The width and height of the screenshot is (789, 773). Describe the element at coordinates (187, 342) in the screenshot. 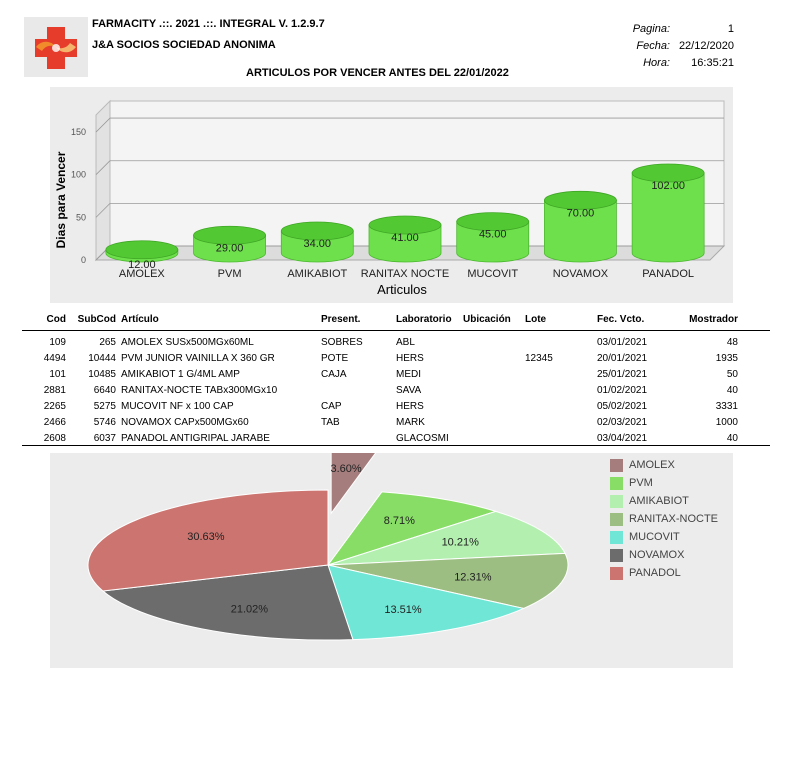

I see `cell-articulo: AMOLEX SUSx500MGx60ML` at that location.